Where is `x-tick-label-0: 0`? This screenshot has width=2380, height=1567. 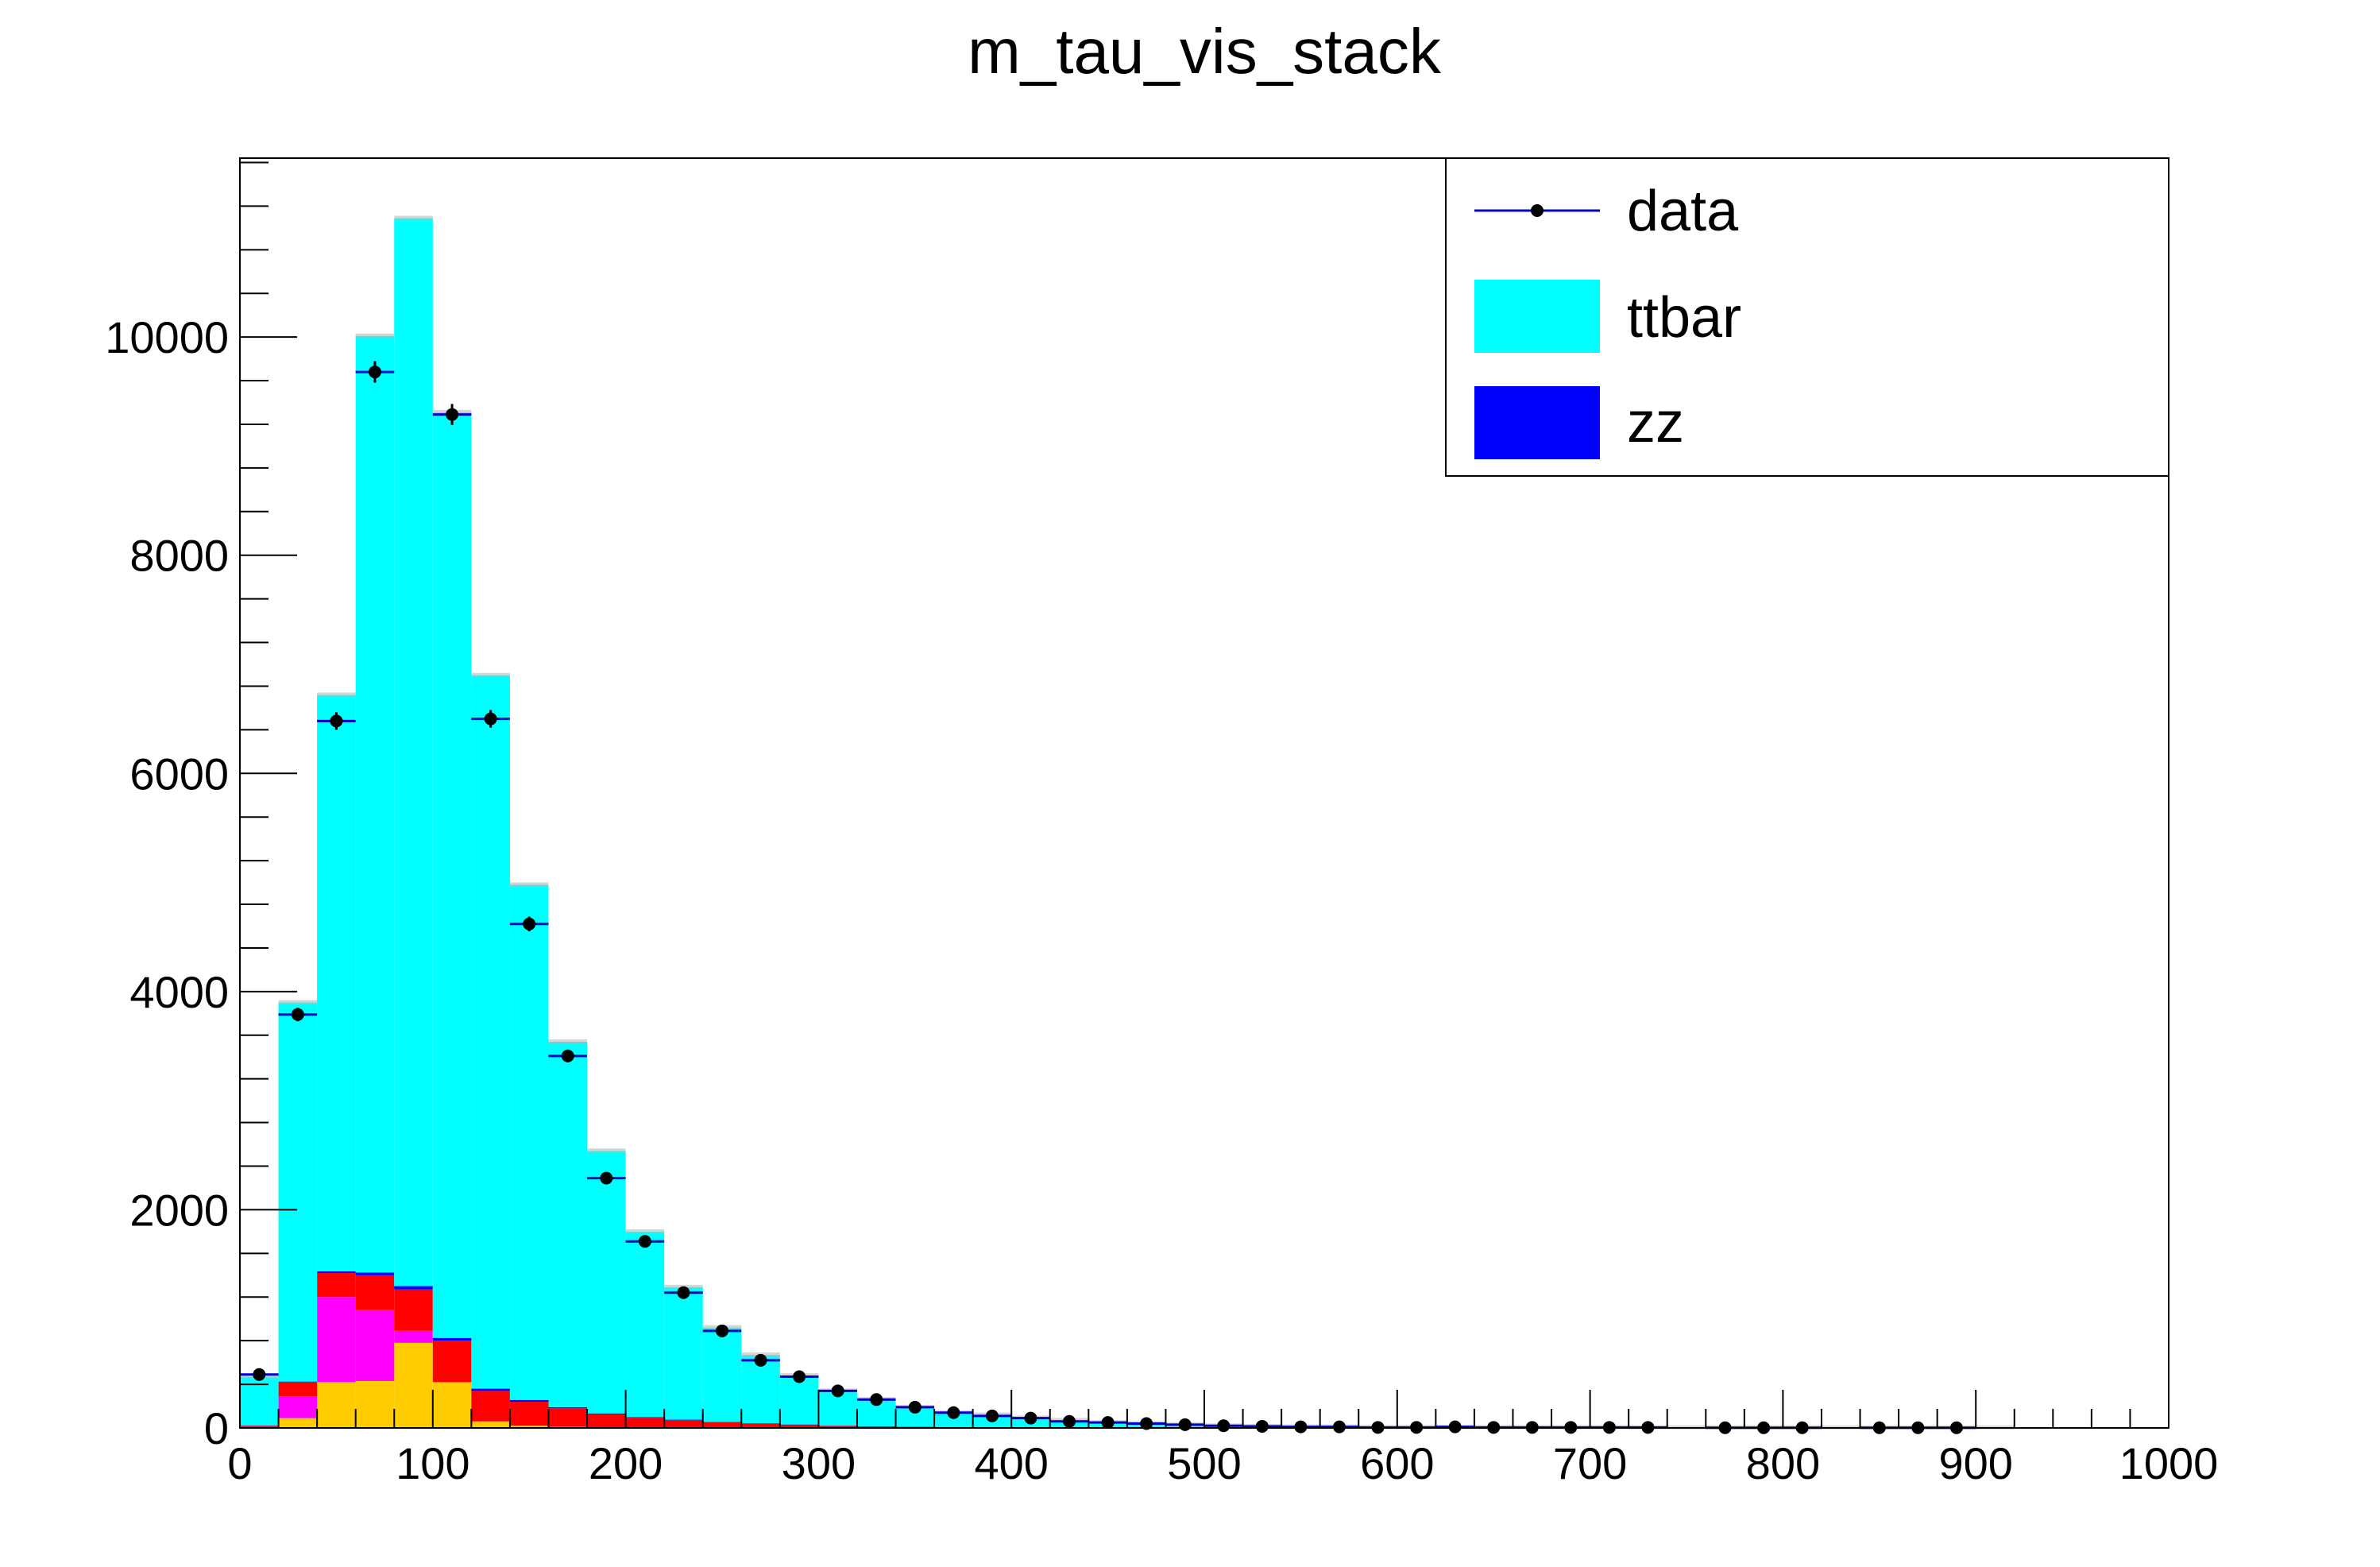
x-tick-label-0: 0 is located at coordinates (239, 1463).